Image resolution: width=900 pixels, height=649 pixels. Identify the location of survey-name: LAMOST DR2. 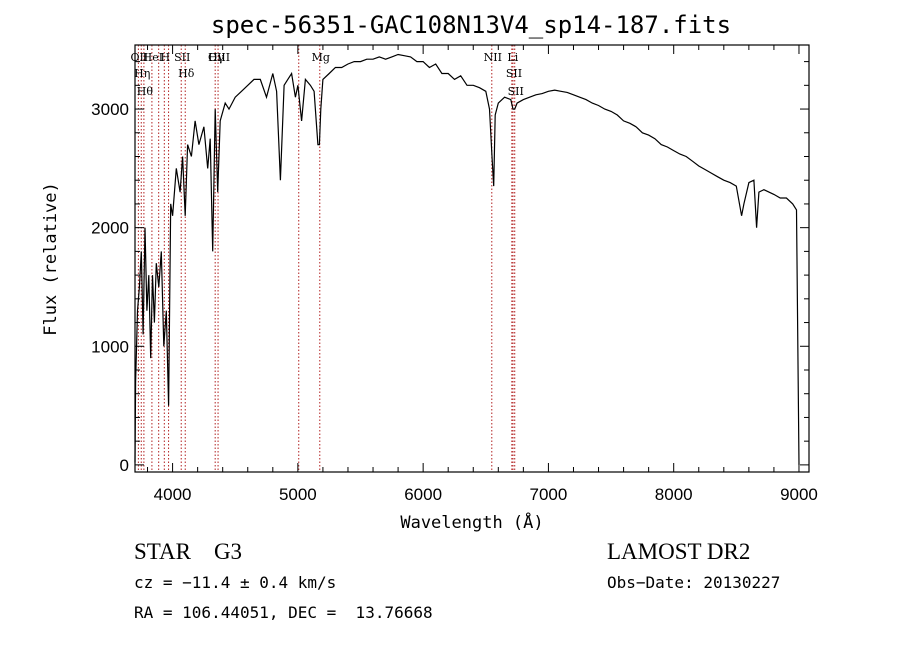
(679, 551).